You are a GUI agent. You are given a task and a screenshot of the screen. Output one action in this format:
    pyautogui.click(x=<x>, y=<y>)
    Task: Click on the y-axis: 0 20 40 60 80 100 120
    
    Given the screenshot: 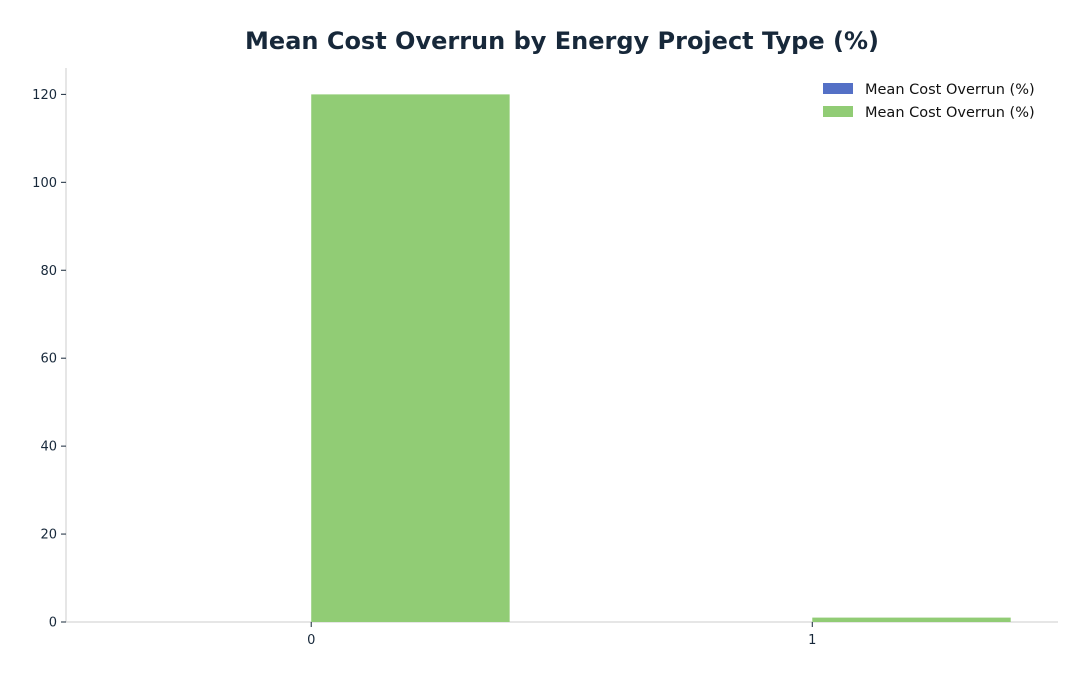 What is the action you would take?
    pyautogui.click(x=49, y=349)
    